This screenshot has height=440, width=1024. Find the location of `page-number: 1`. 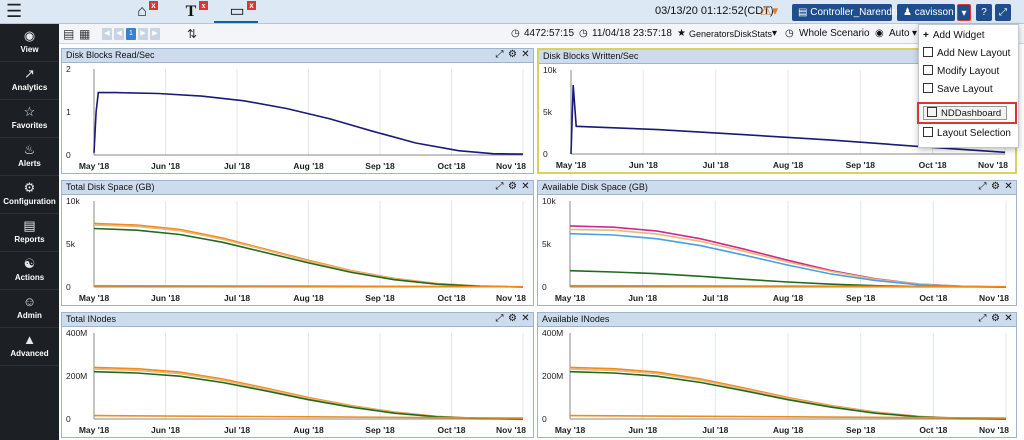

page-number: 1 is located at coordinates (131, 34).